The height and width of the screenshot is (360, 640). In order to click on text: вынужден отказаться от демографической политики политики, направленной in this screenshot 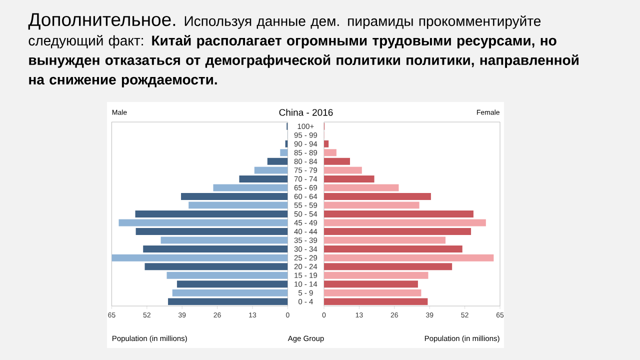, I will do `click(303, 61)`.